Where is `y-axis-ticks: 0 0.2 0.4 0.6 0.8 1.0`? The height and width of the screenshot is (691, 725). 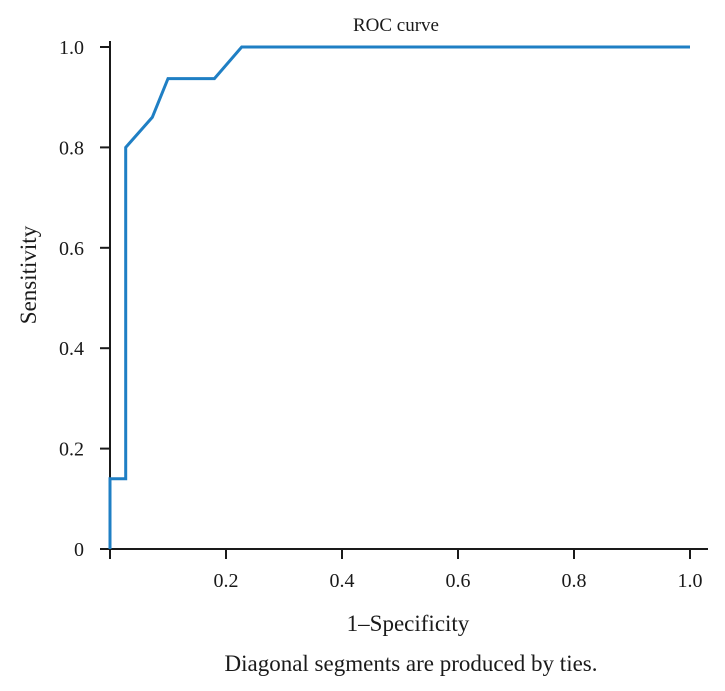 y-axis-ticks: 0 0.2 0.4 0.6 0.8 1.0 is located at coordinates (84, 299).